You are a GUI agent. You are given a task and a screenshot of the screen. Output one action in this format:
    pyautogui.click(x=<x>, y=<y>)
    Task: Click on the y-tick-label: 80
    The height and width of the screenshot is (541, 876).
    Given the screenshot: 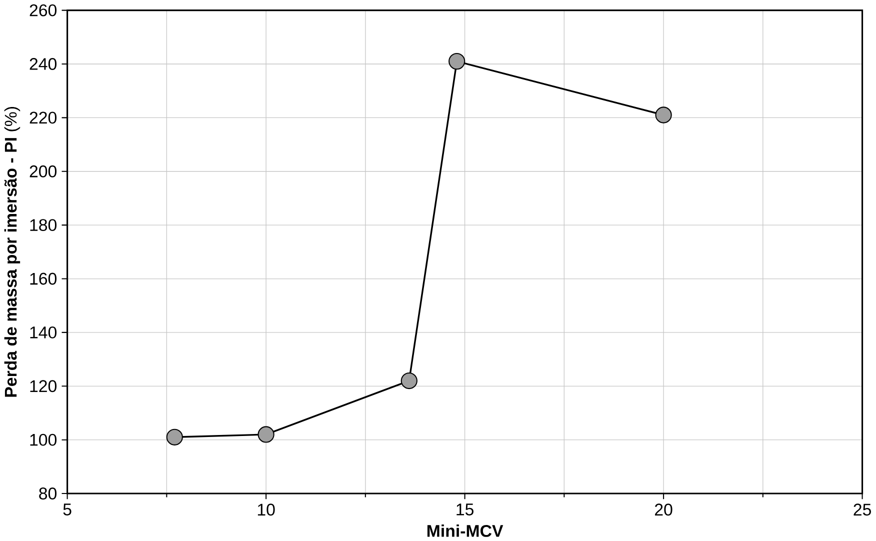 What is the action you would take?
    pyautogui.click(x=48, y=493)
    